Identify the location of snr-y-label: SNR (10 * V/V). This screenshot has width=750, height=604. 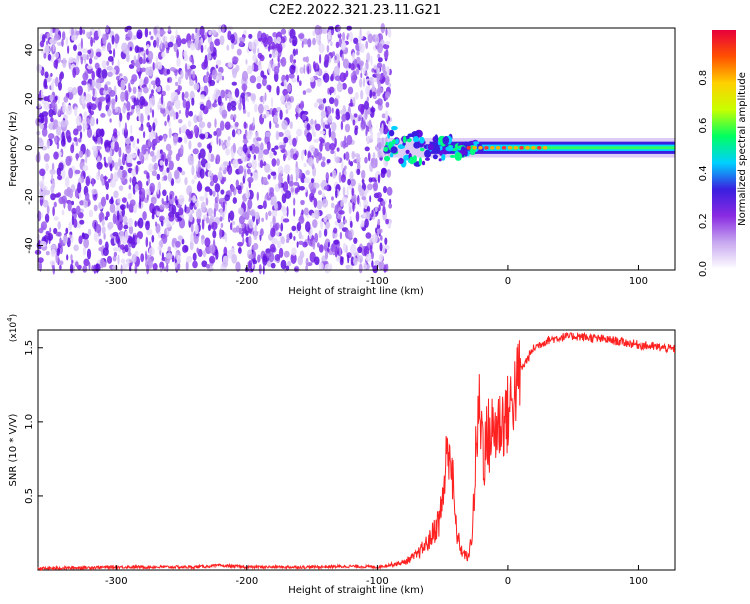
(13, 449).